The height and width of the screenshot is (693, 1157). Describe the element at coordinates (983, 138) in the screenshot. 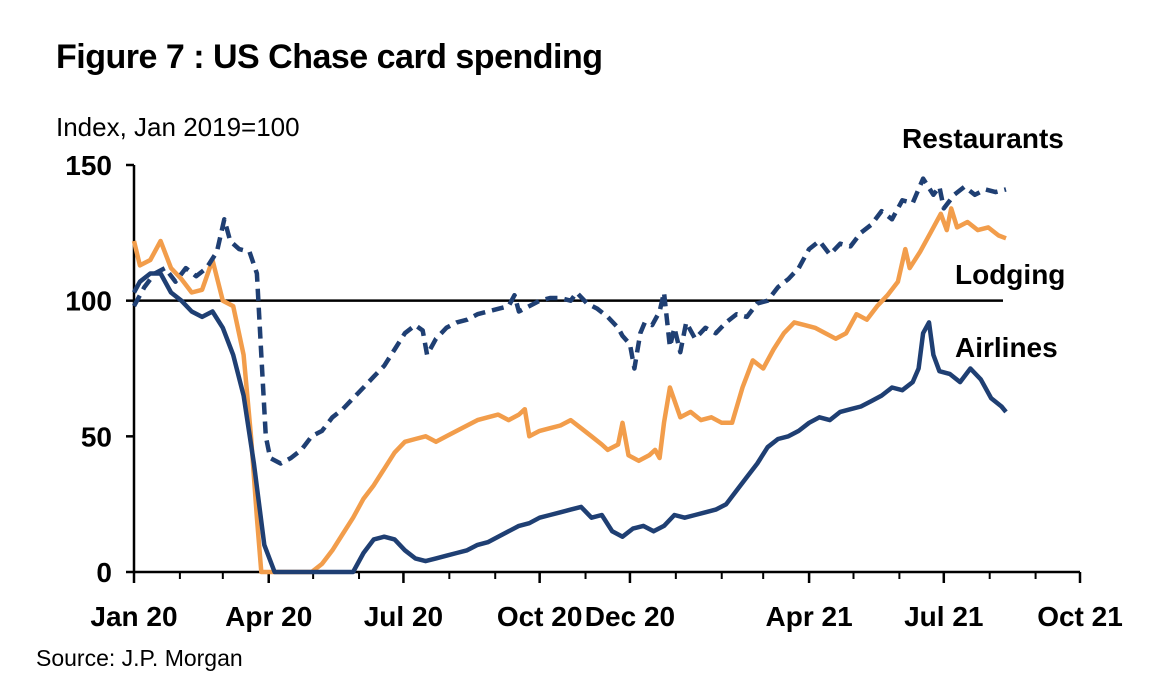

I see `series-label-restaurants: Restaurants` at that location.